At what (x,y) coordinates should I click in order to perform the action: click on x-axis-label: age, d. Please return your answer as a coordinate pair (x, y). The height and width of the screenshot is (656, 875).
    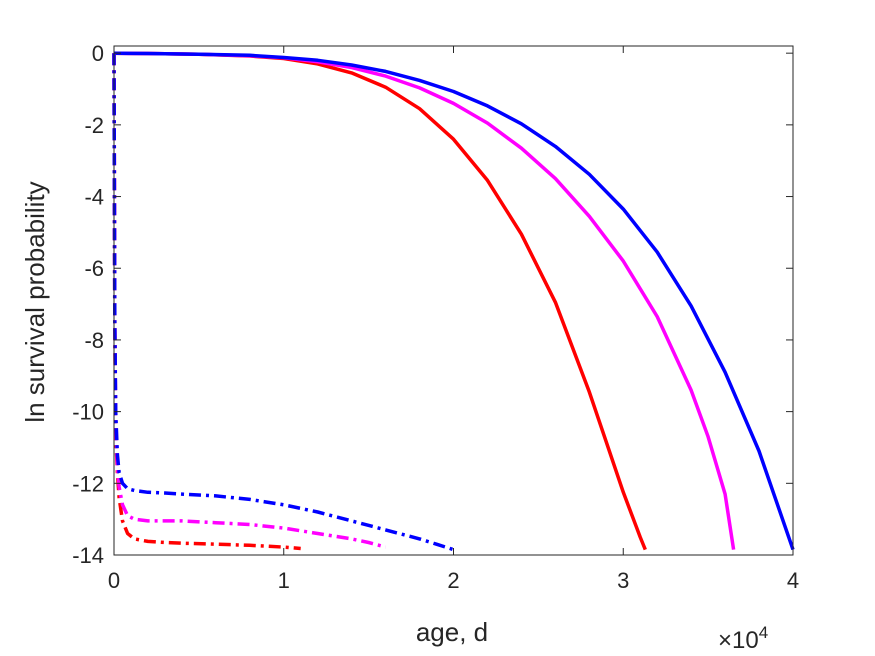
    Looking at the image, I should click on (452, 632).